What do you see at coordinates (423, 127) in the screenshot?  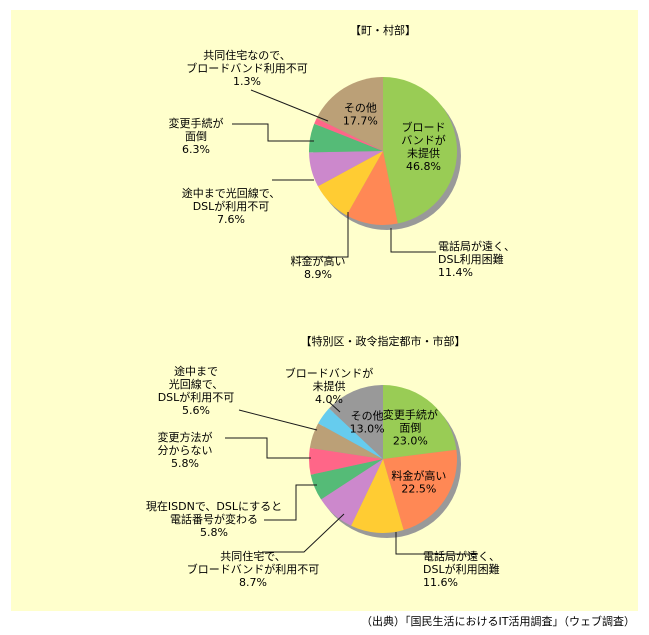 I see `slice-label-line: ブロード` at bounding box center [423, 127].